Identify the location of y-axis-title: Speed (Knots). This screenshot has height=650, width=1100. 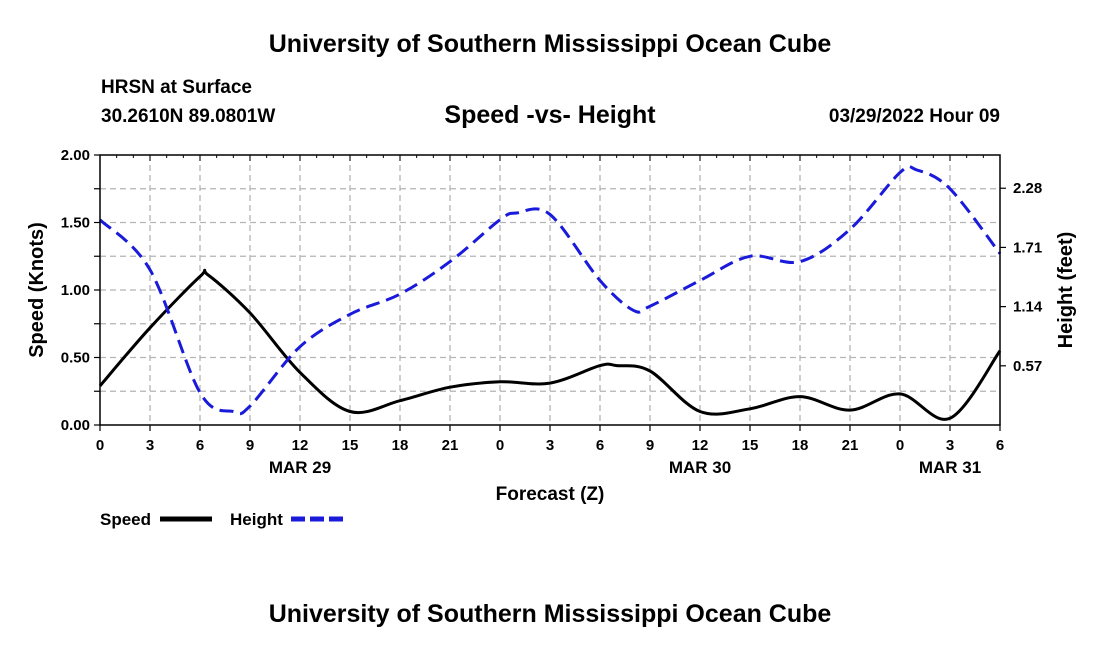
(37, 290).